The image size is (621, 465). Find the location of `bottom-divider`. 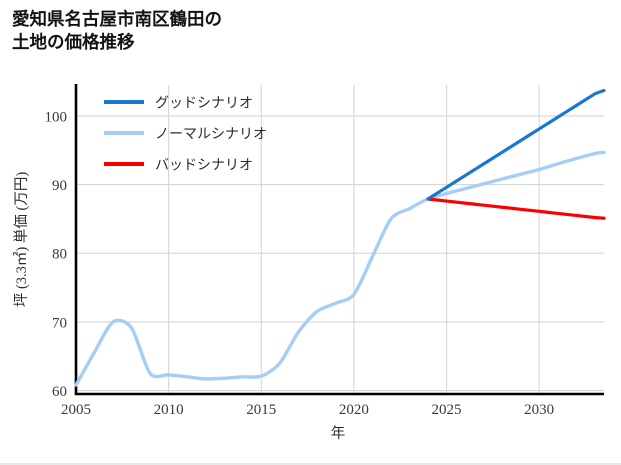

bottom-divider is located at coordinates (310, 464).